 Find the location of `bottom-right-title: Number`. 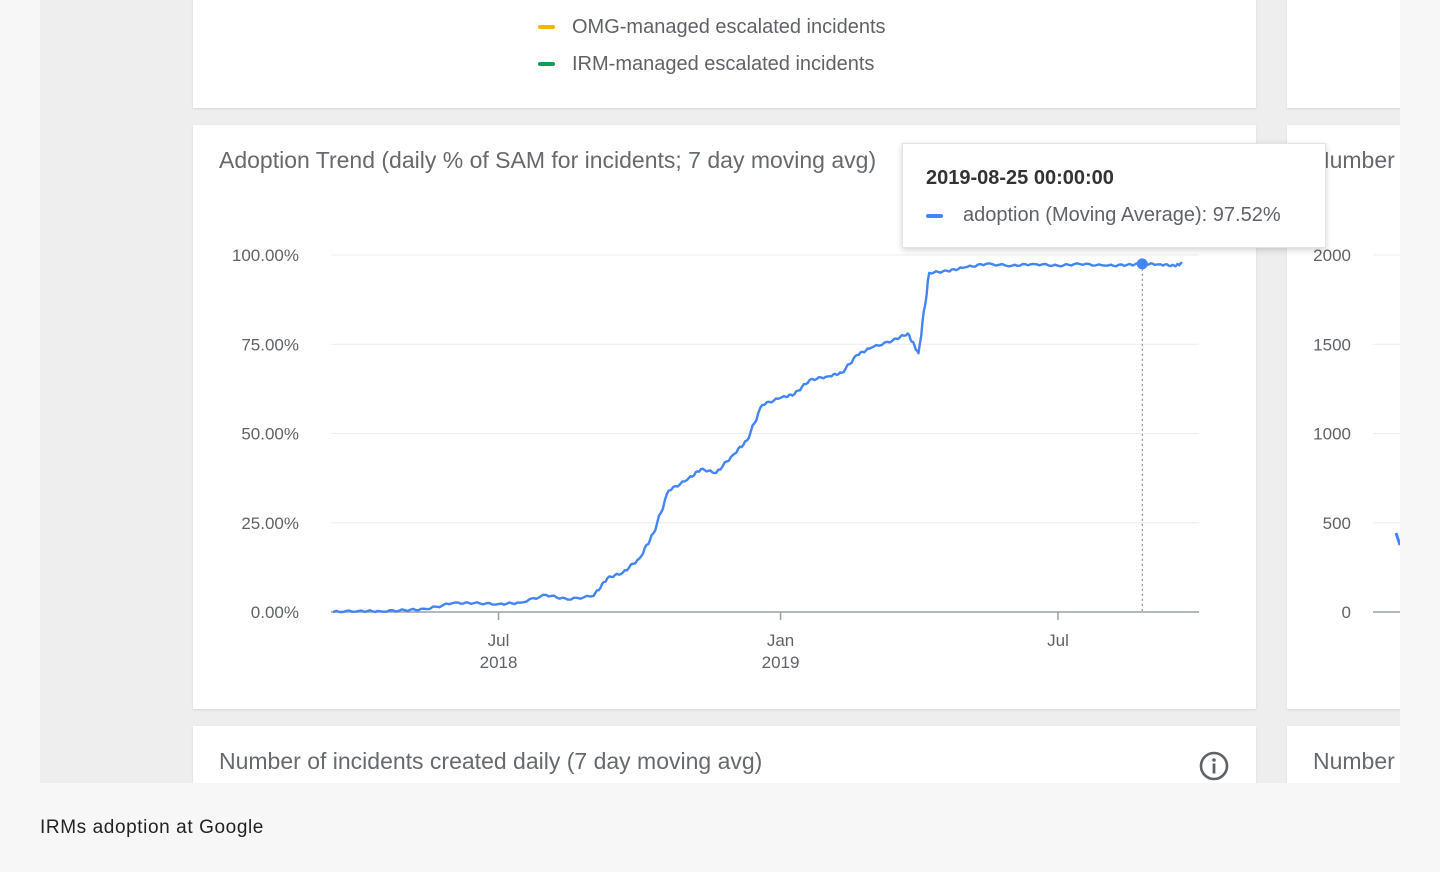

bottom-right-title: Number is located at coordinates (1354, 761).